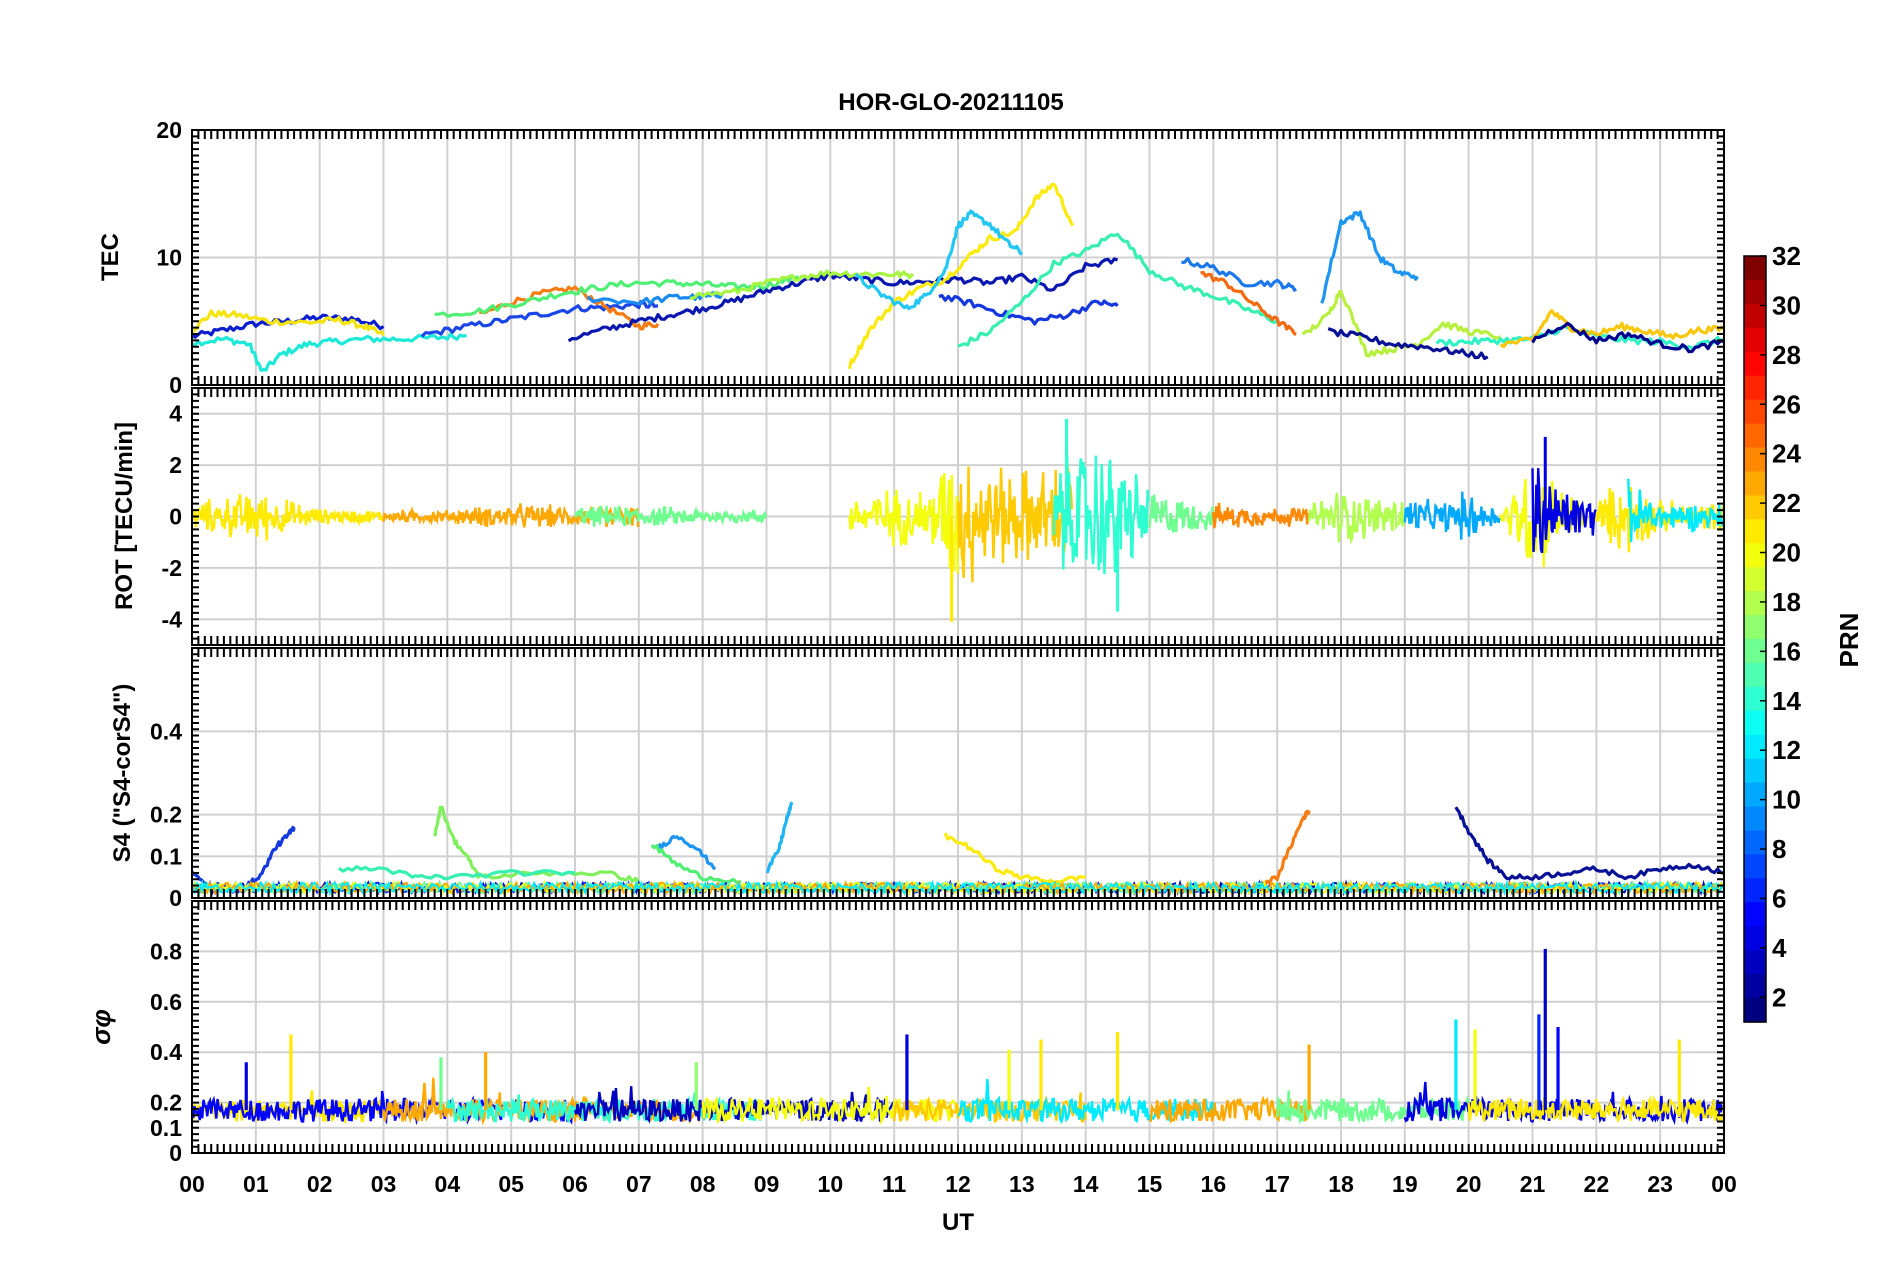 The image size is (1902, 1272). What do you see at coordinates (1469, 1184) in the screenshot?
I see `x-tick-label: 20` at bounding box center [1469, 1184].